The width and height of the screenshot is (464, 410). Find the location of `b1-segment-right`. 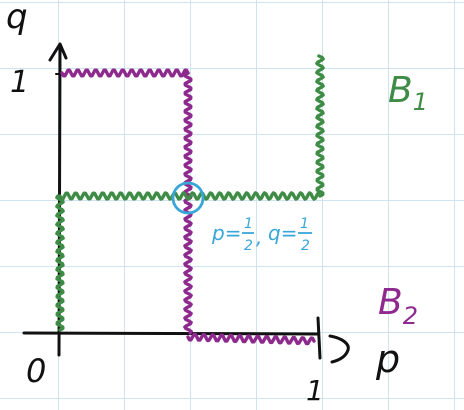

b1-segment-right is located at coordinates (320, 126).